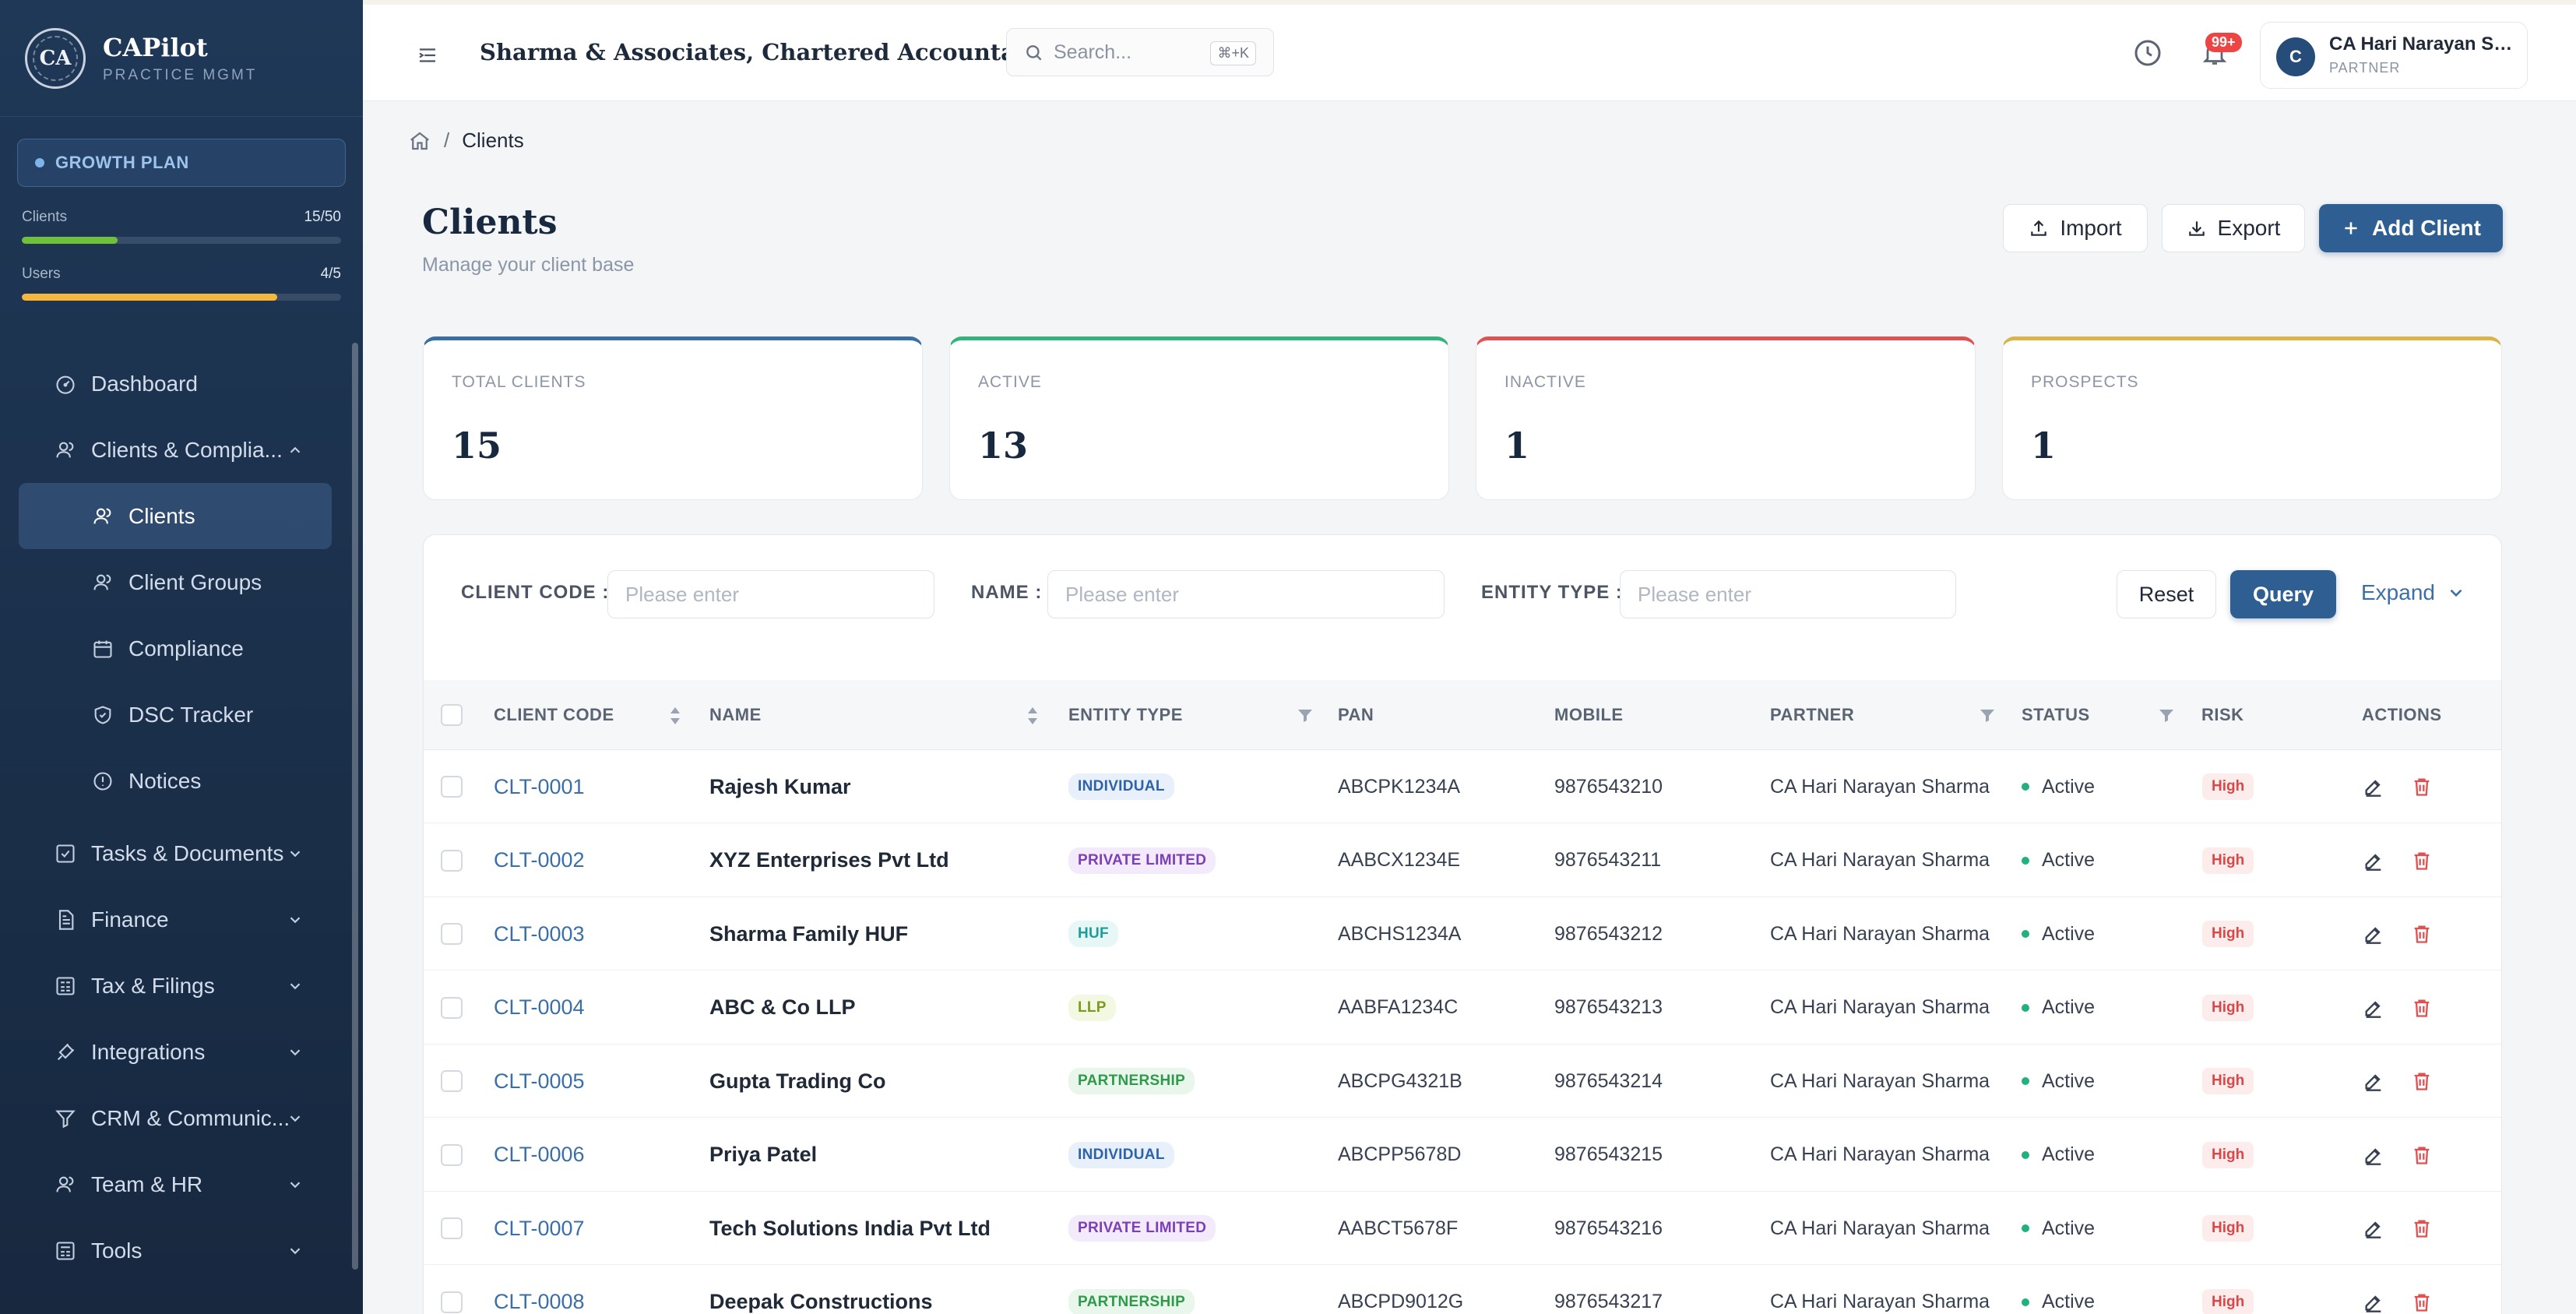 The image size is (2576, 1314). I want to click on reset-button: Reset, so click(2166, 594).